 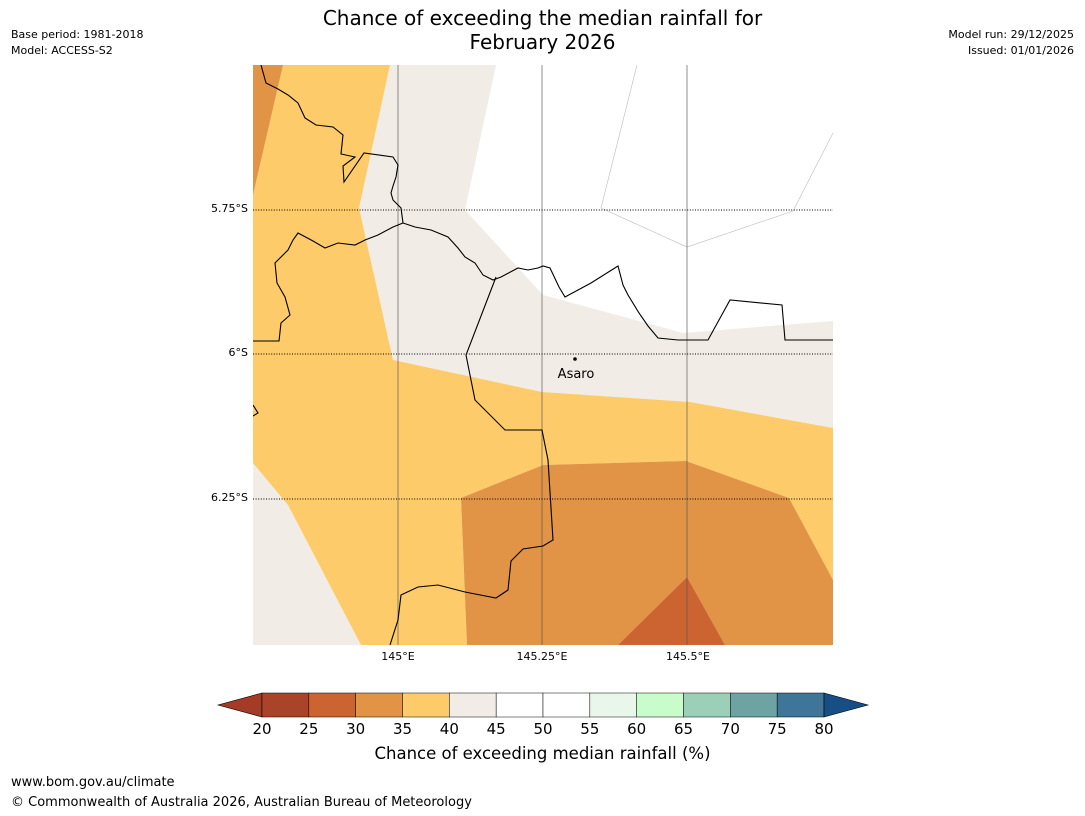 What do you see at coordinates (268, 130) in the screenshot?
I see `zone-30-35-northwest` at bounding box center [268, 130].